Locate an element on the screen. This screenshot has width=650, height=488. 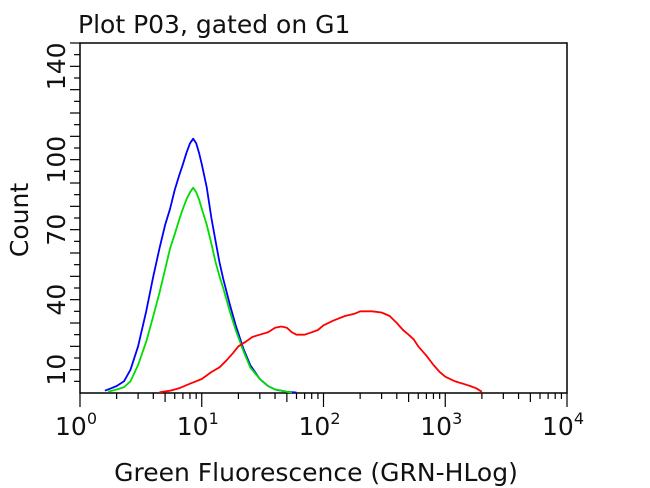
y-axis-label: Count is located at coordinates (19, 220).